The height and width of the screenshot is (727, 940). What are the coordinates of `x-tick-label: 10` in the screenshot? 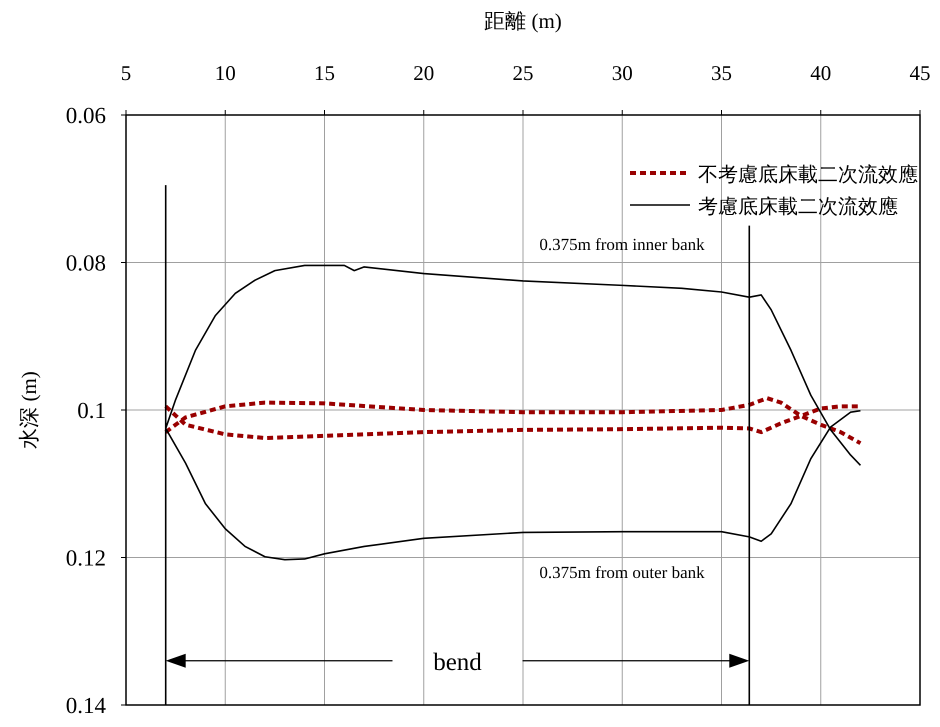 It's located at (225, 73).